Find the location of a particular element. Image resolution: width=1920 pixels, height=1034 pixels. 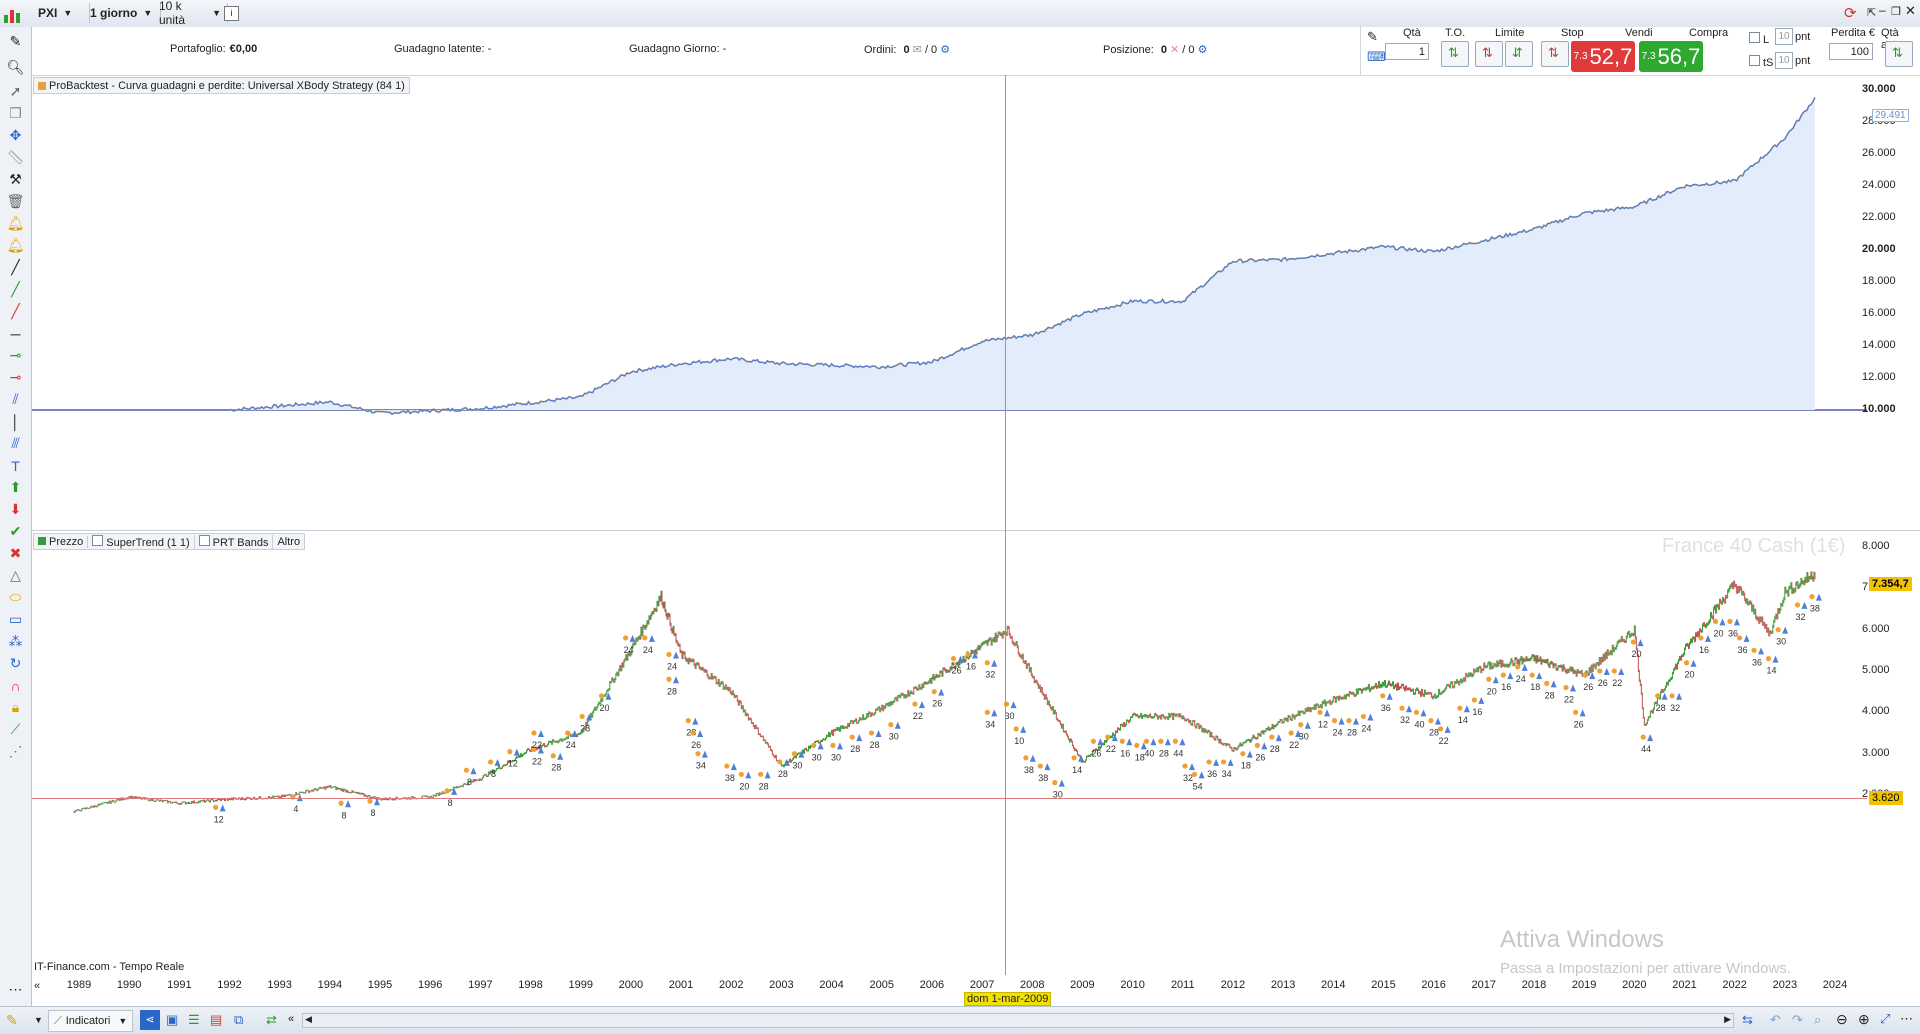

signal-count-label: 34 is located at coordinates (990, 724).